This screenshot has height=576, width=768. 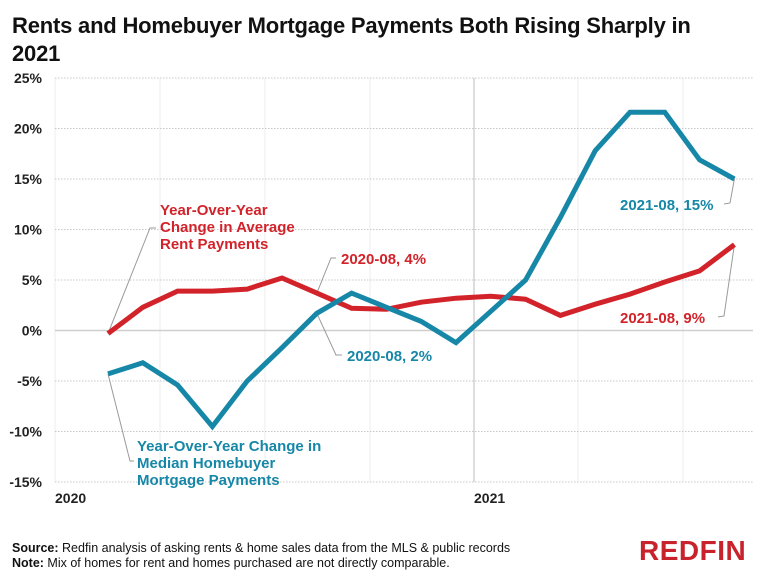 I want to click on x-axis-ticks: 2020 2021, so click(x=280, y=498).